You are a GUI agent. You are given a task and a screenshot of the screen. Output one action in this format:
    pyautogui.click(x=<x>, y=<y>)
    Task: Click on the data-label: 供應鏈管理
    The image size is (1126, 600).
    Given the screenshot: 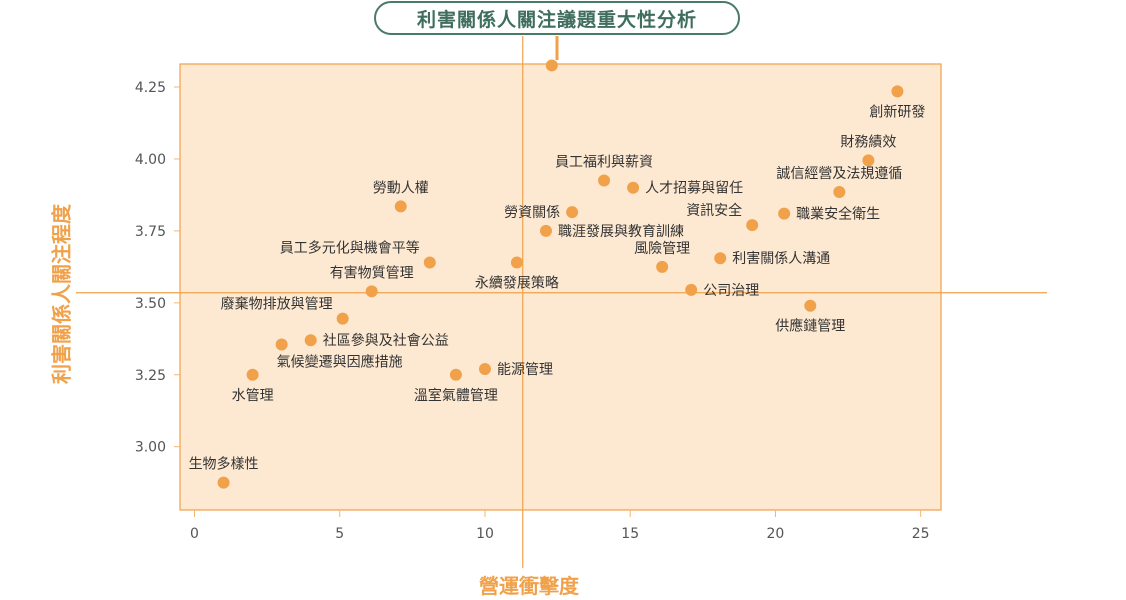 What is the action you would take?
    pyautogui.click(x=810, y=326)
    